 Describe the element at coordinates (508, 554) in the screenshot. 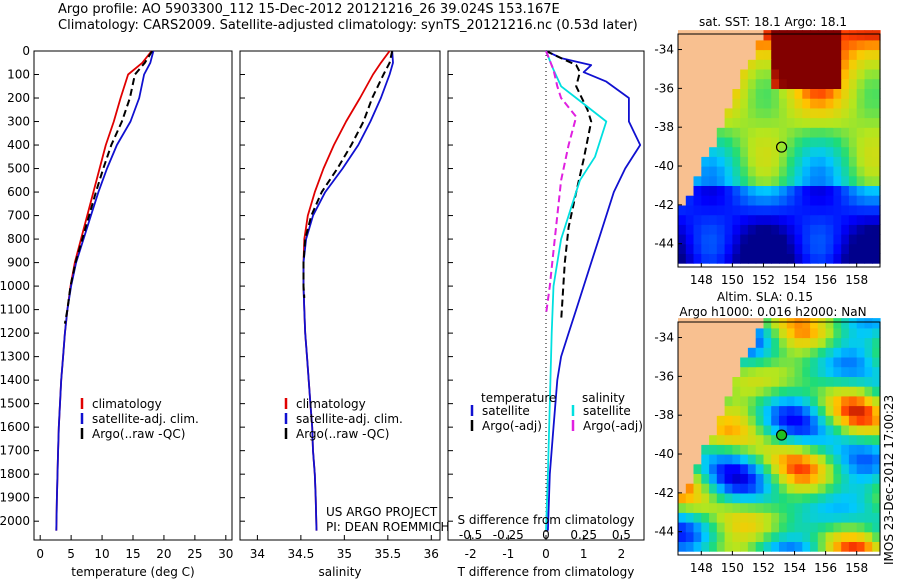

I see `difference-xtick-label: -1` at that location.